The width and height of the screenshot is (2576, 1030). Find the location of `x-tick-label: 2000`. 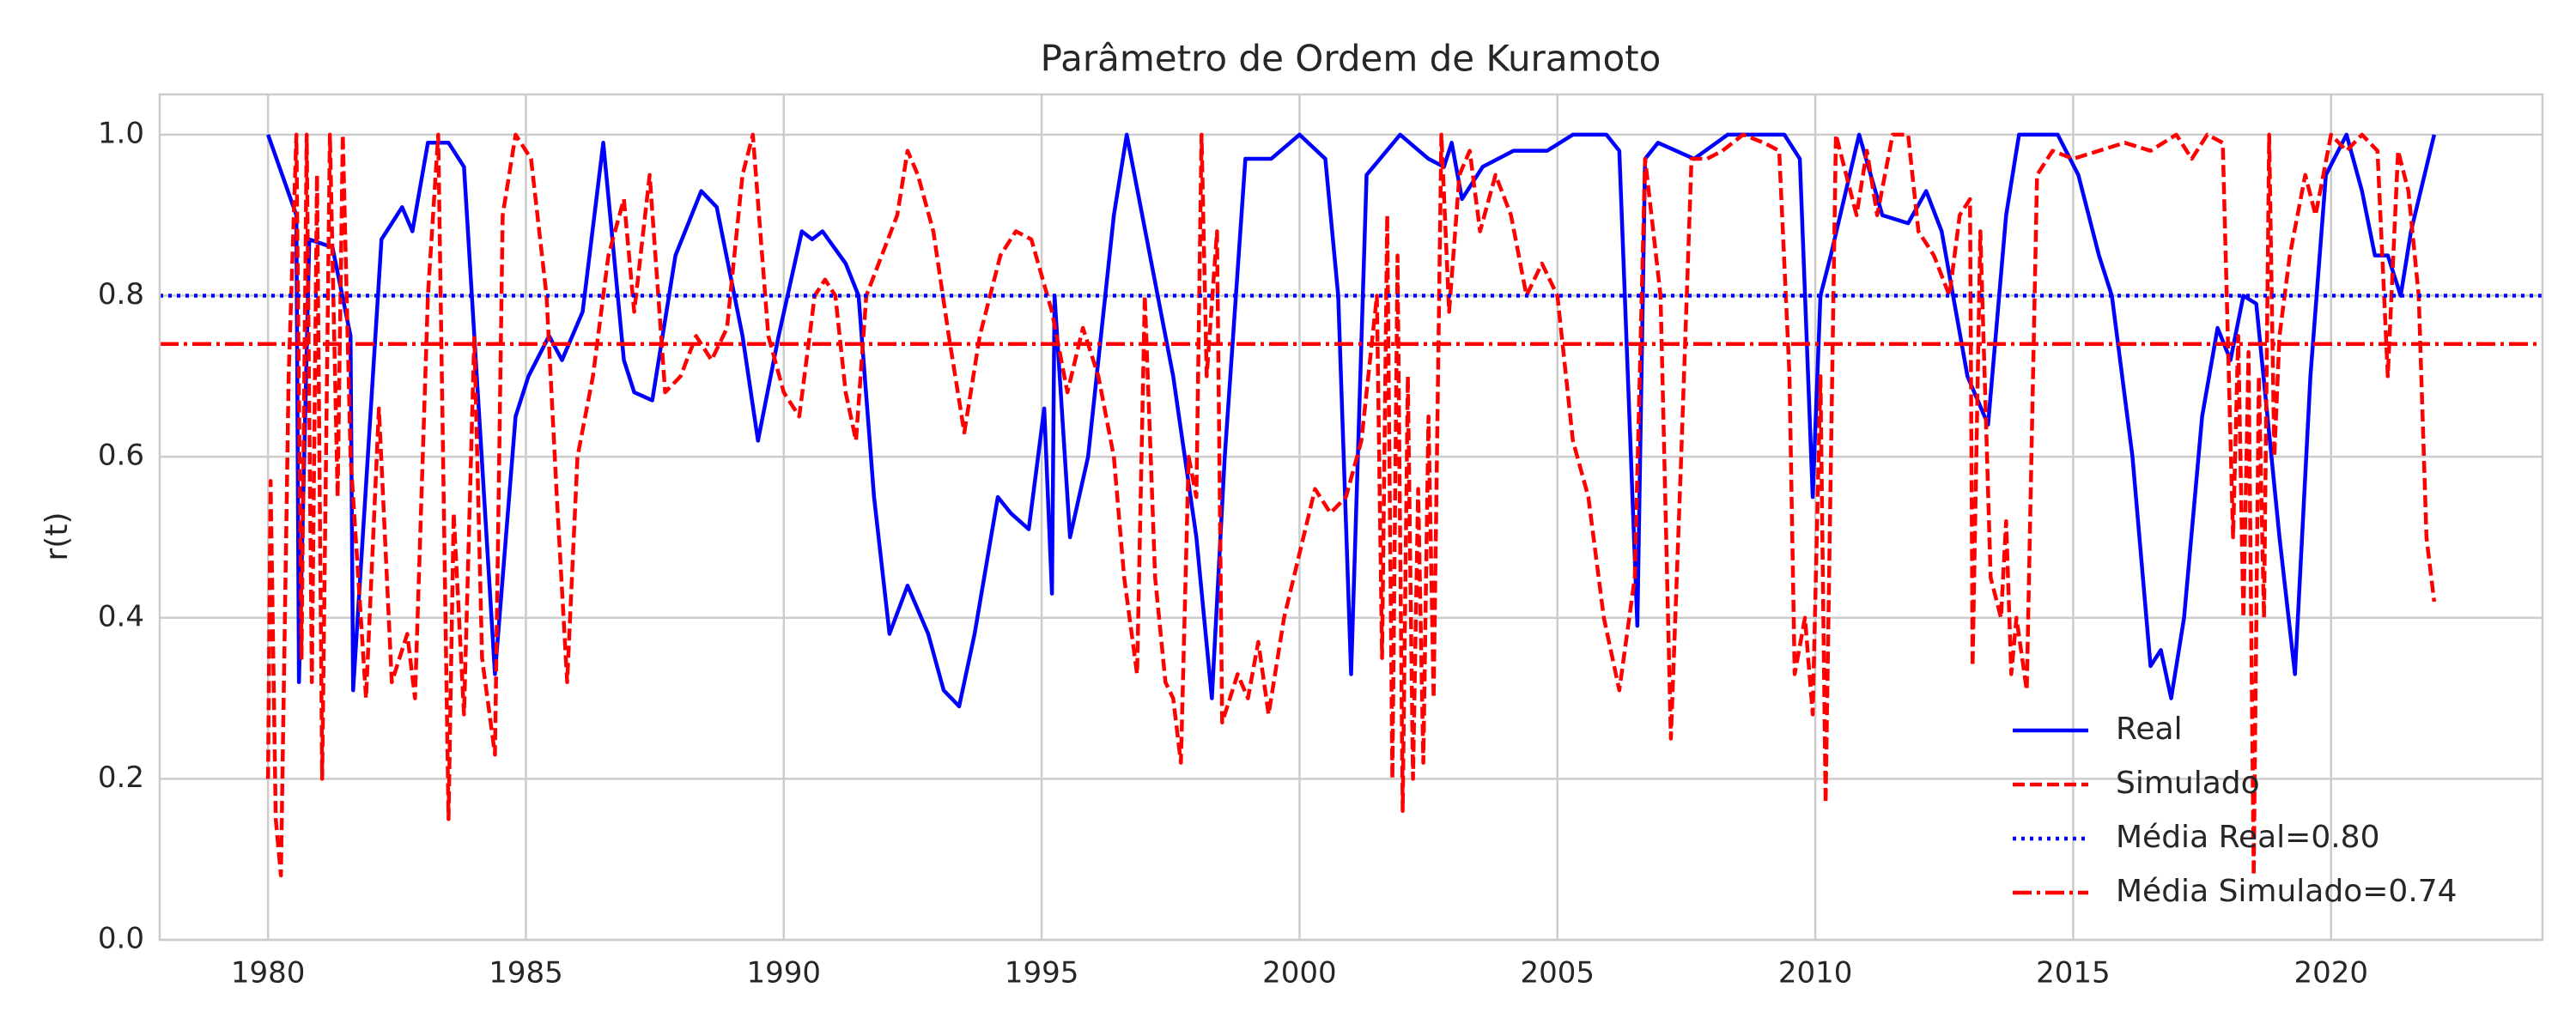

x-tick-label: 2000 is located at coordinates (1299, 973).